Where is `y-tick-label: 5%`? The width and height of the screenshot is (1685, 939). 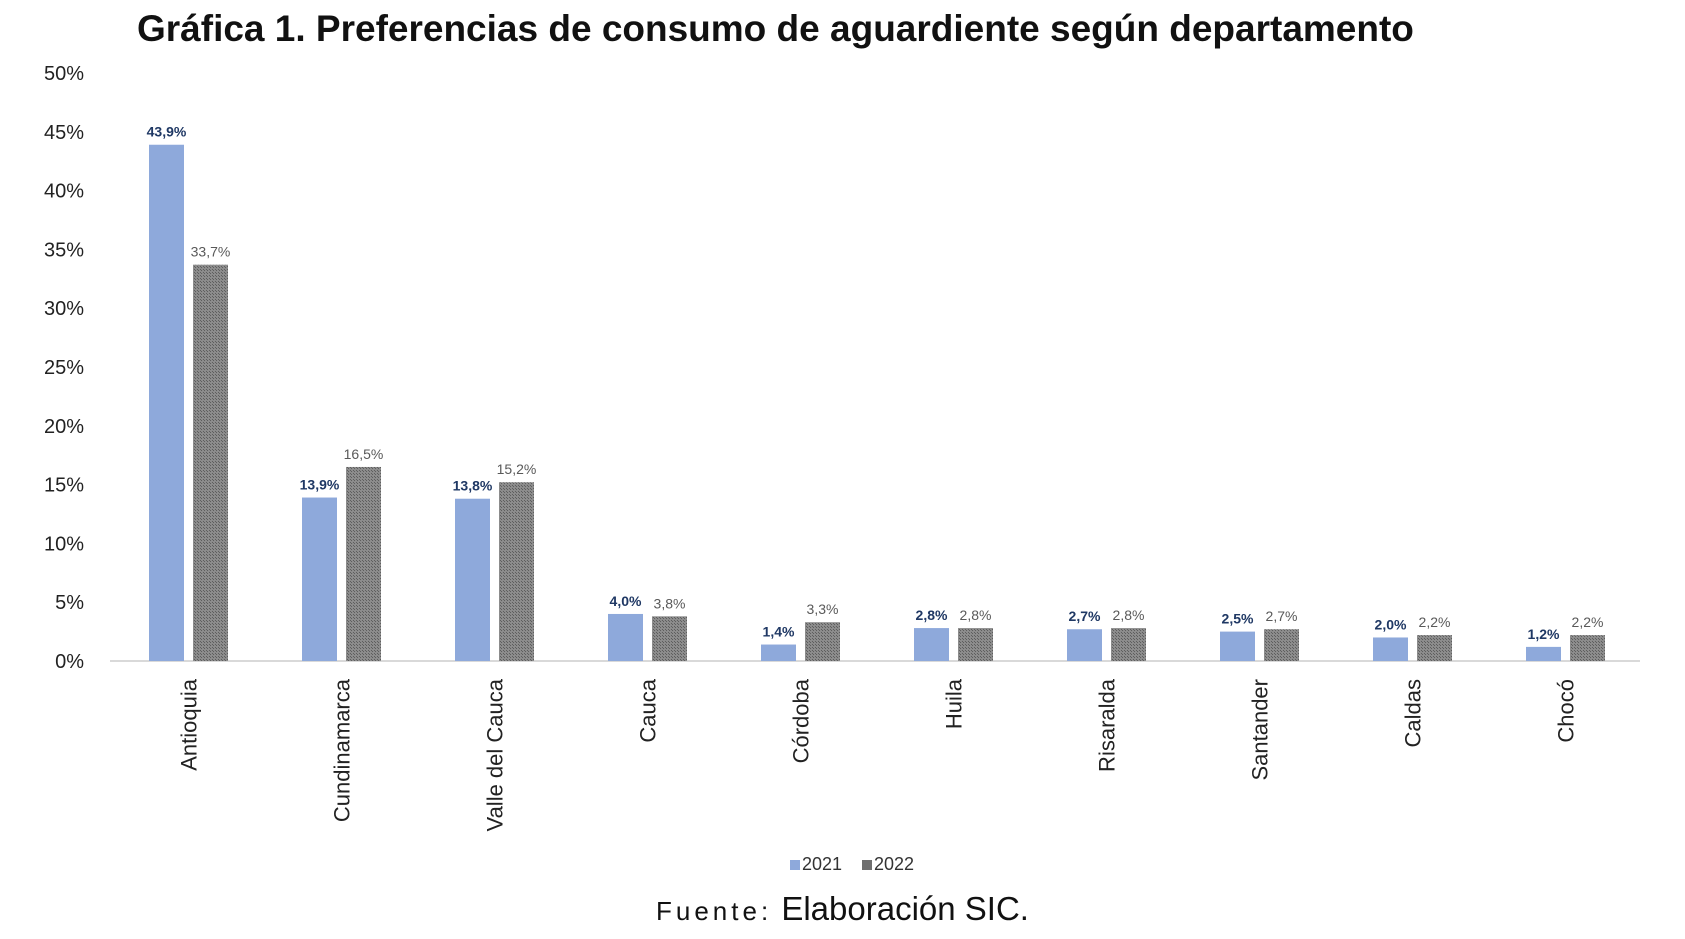
y-tick-label: 5% is located at coordinates (69, 603).